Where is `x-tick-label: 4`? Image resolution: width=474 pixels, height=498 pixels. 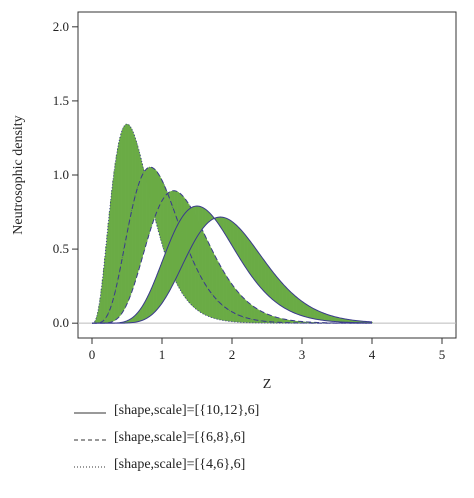 x-tick-label: 4 is located at coordinates (372, 354).